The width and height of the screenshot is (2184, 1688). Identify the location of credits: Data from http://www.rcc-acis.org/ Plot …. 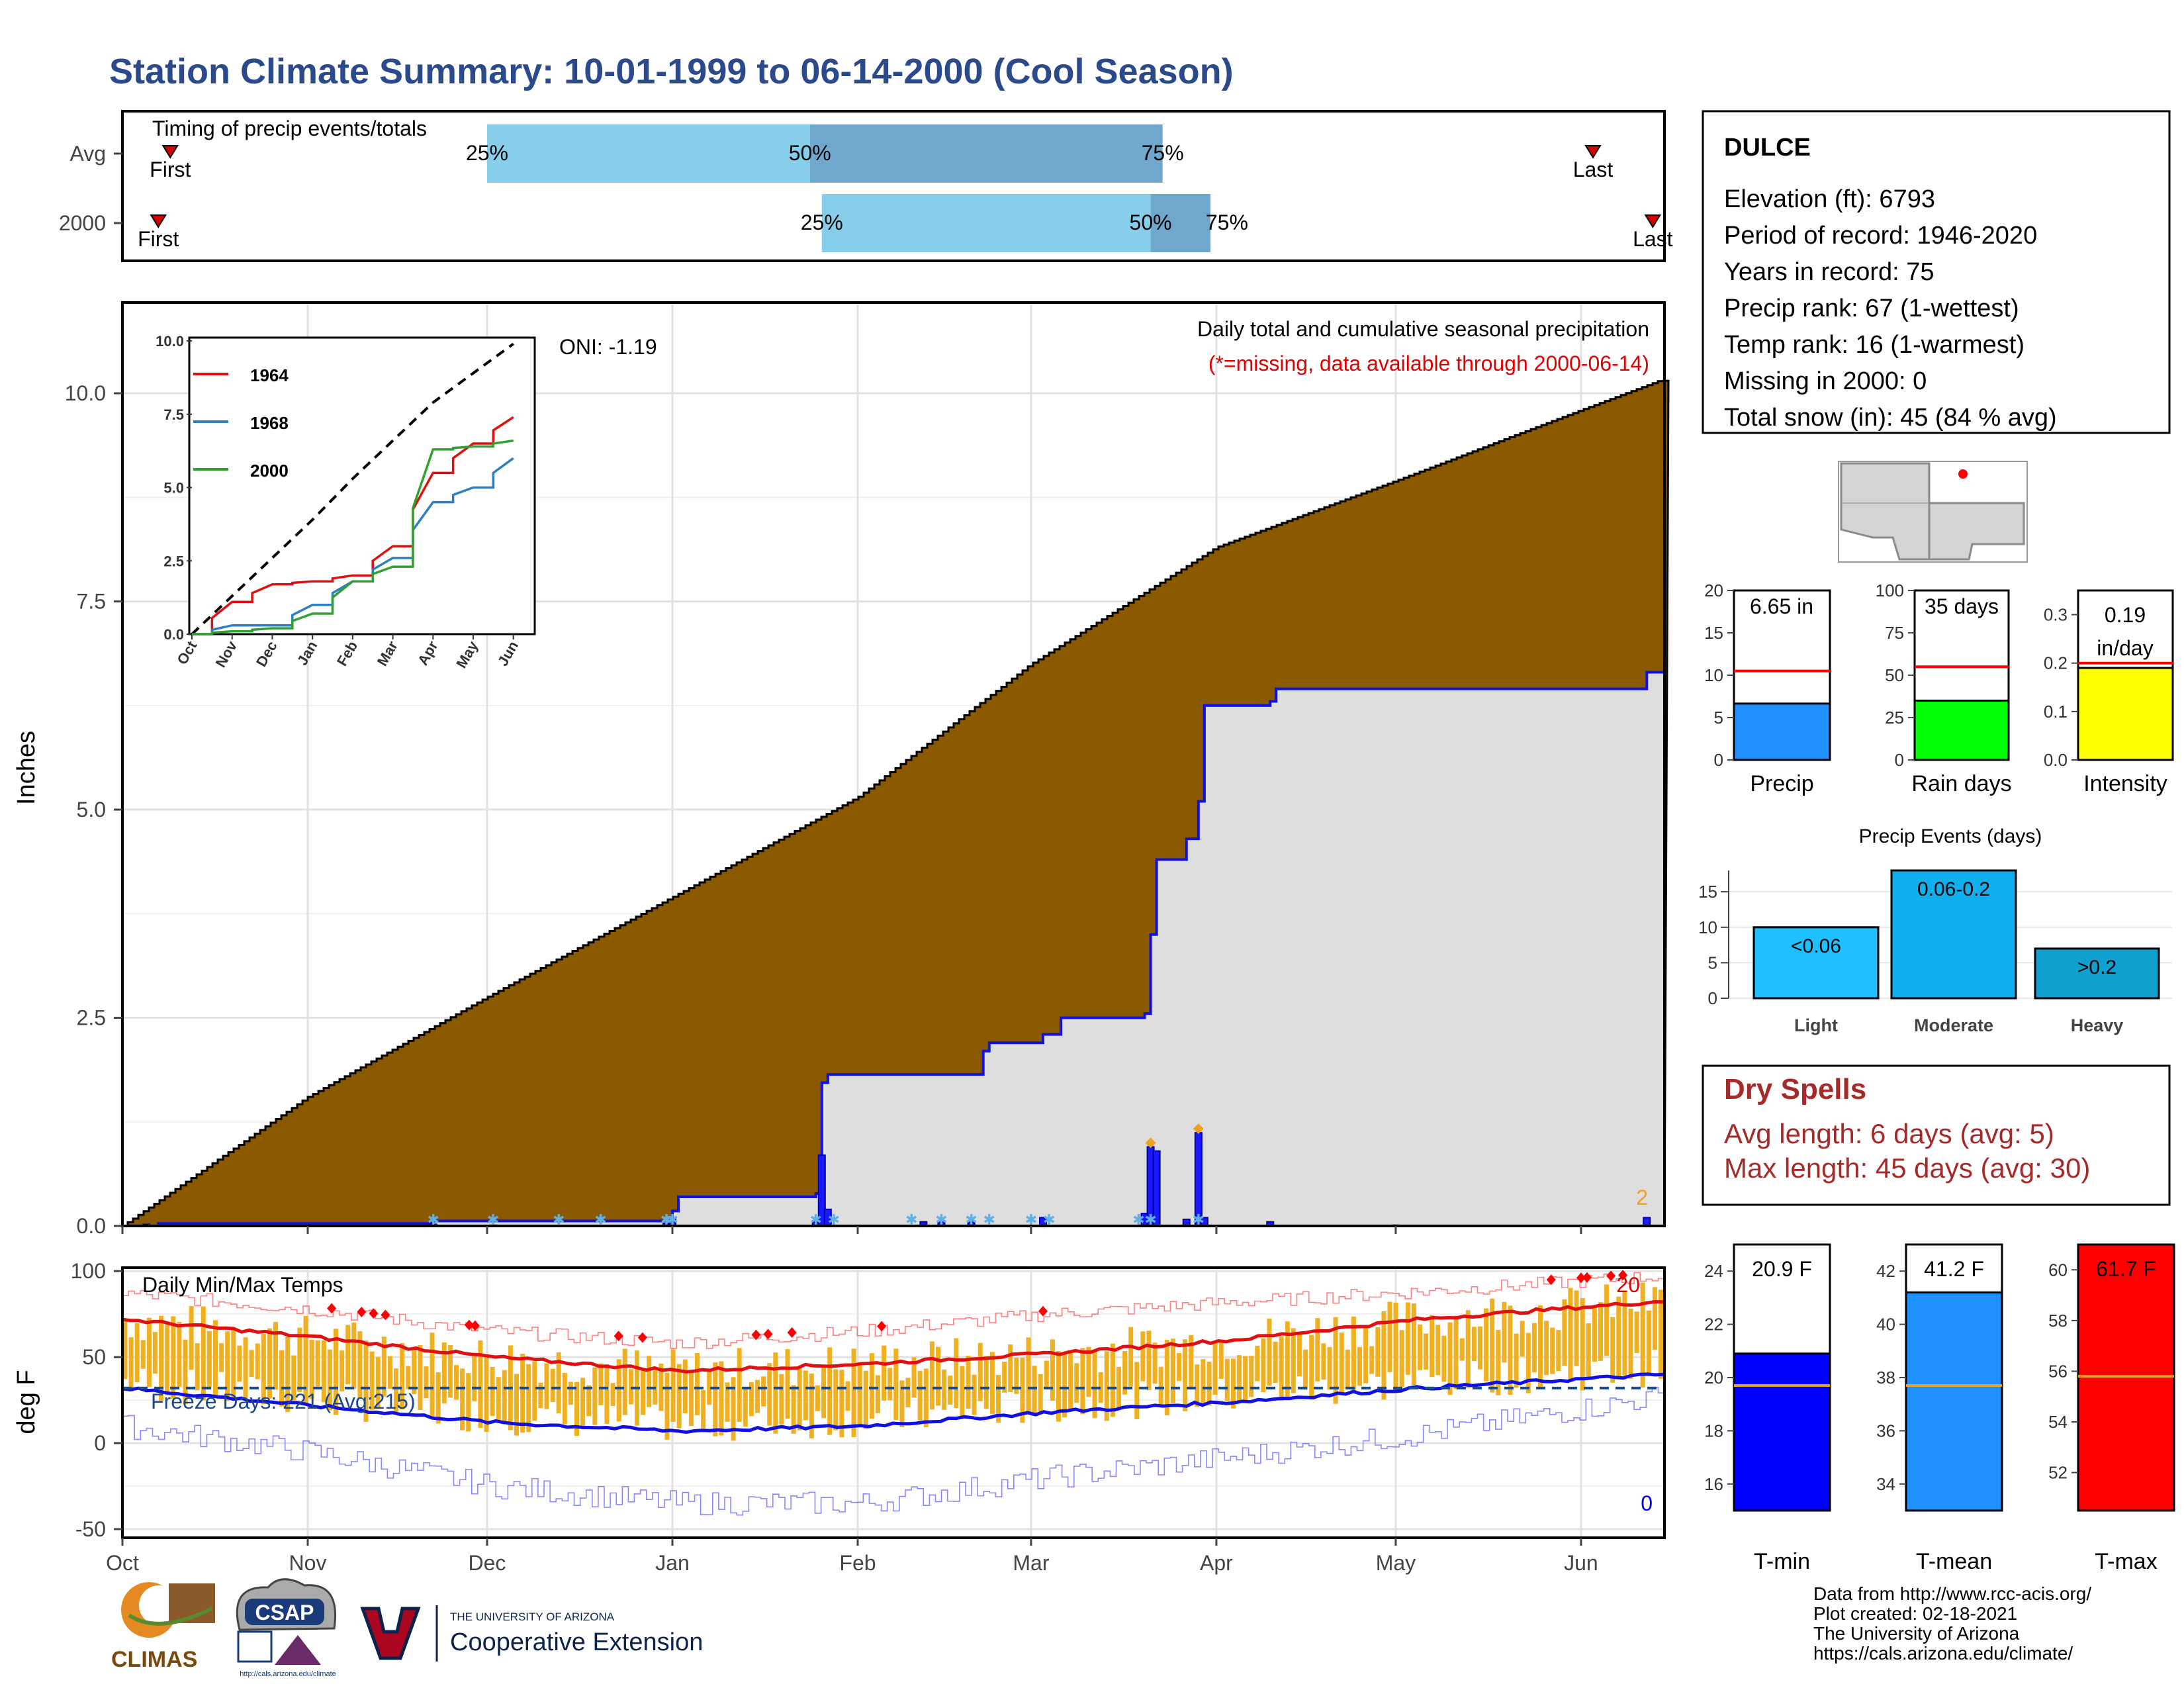
(1952, 1623).